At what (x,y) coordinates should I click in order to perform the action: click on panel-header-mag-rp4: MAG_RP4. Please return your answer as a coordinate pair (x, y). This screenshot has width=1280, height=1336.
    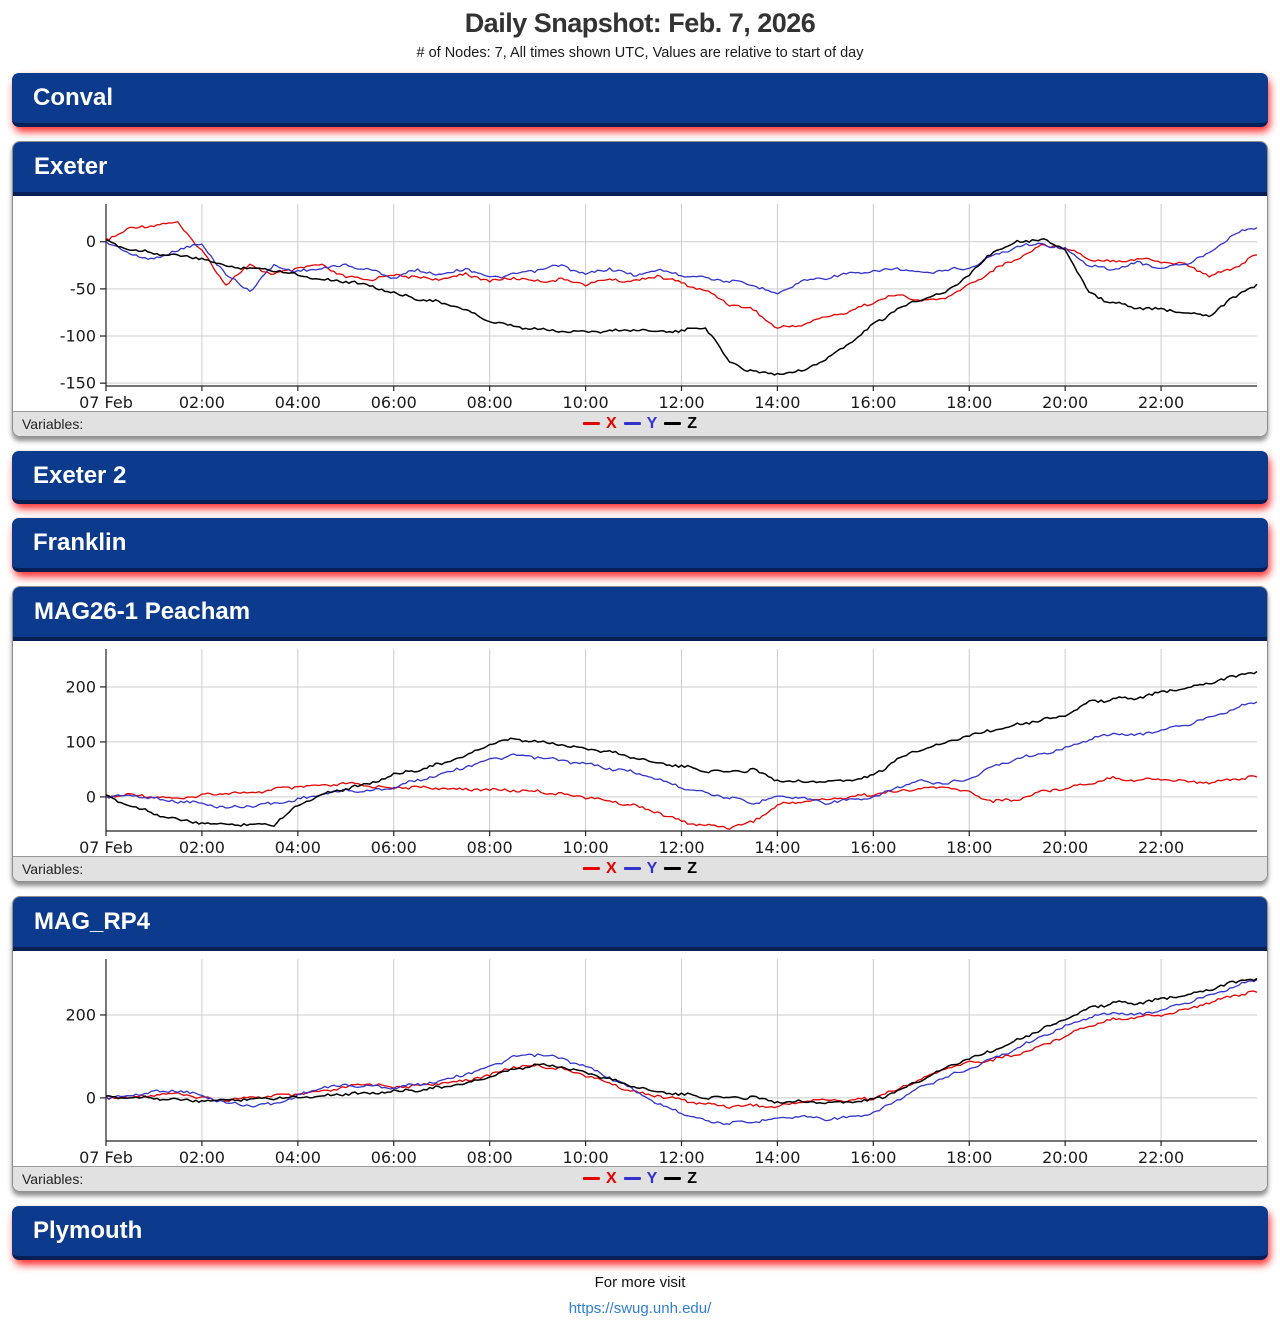
    Looking at the image, I should click on (640, 923).